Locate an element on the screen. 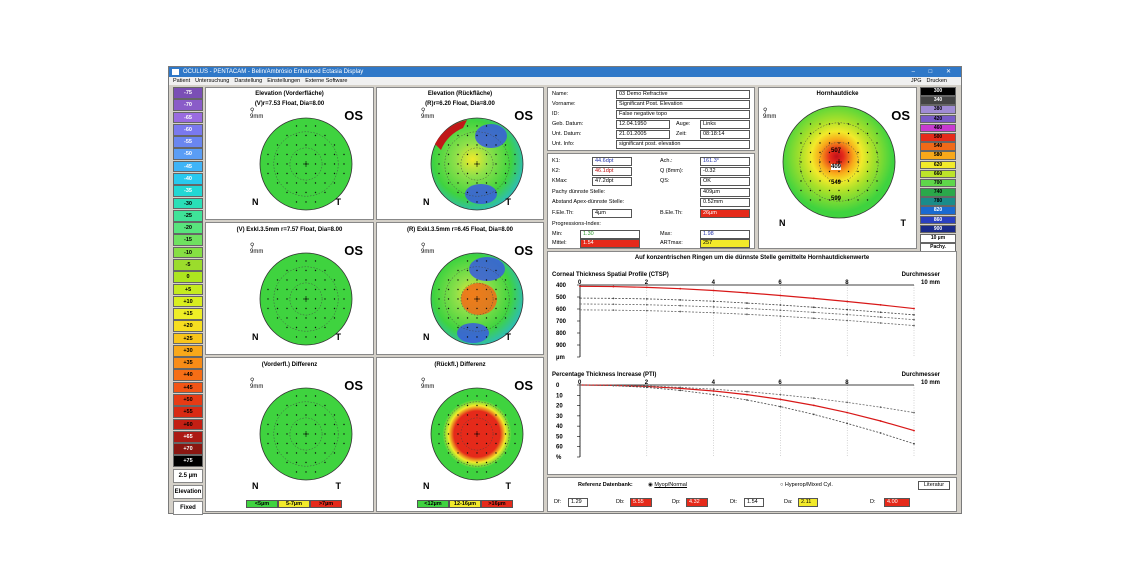 Image resolution: width=1130 pixels, height=580 pixels. ctsp-x-title: Durchmesser is located at coordinates (920, 275).